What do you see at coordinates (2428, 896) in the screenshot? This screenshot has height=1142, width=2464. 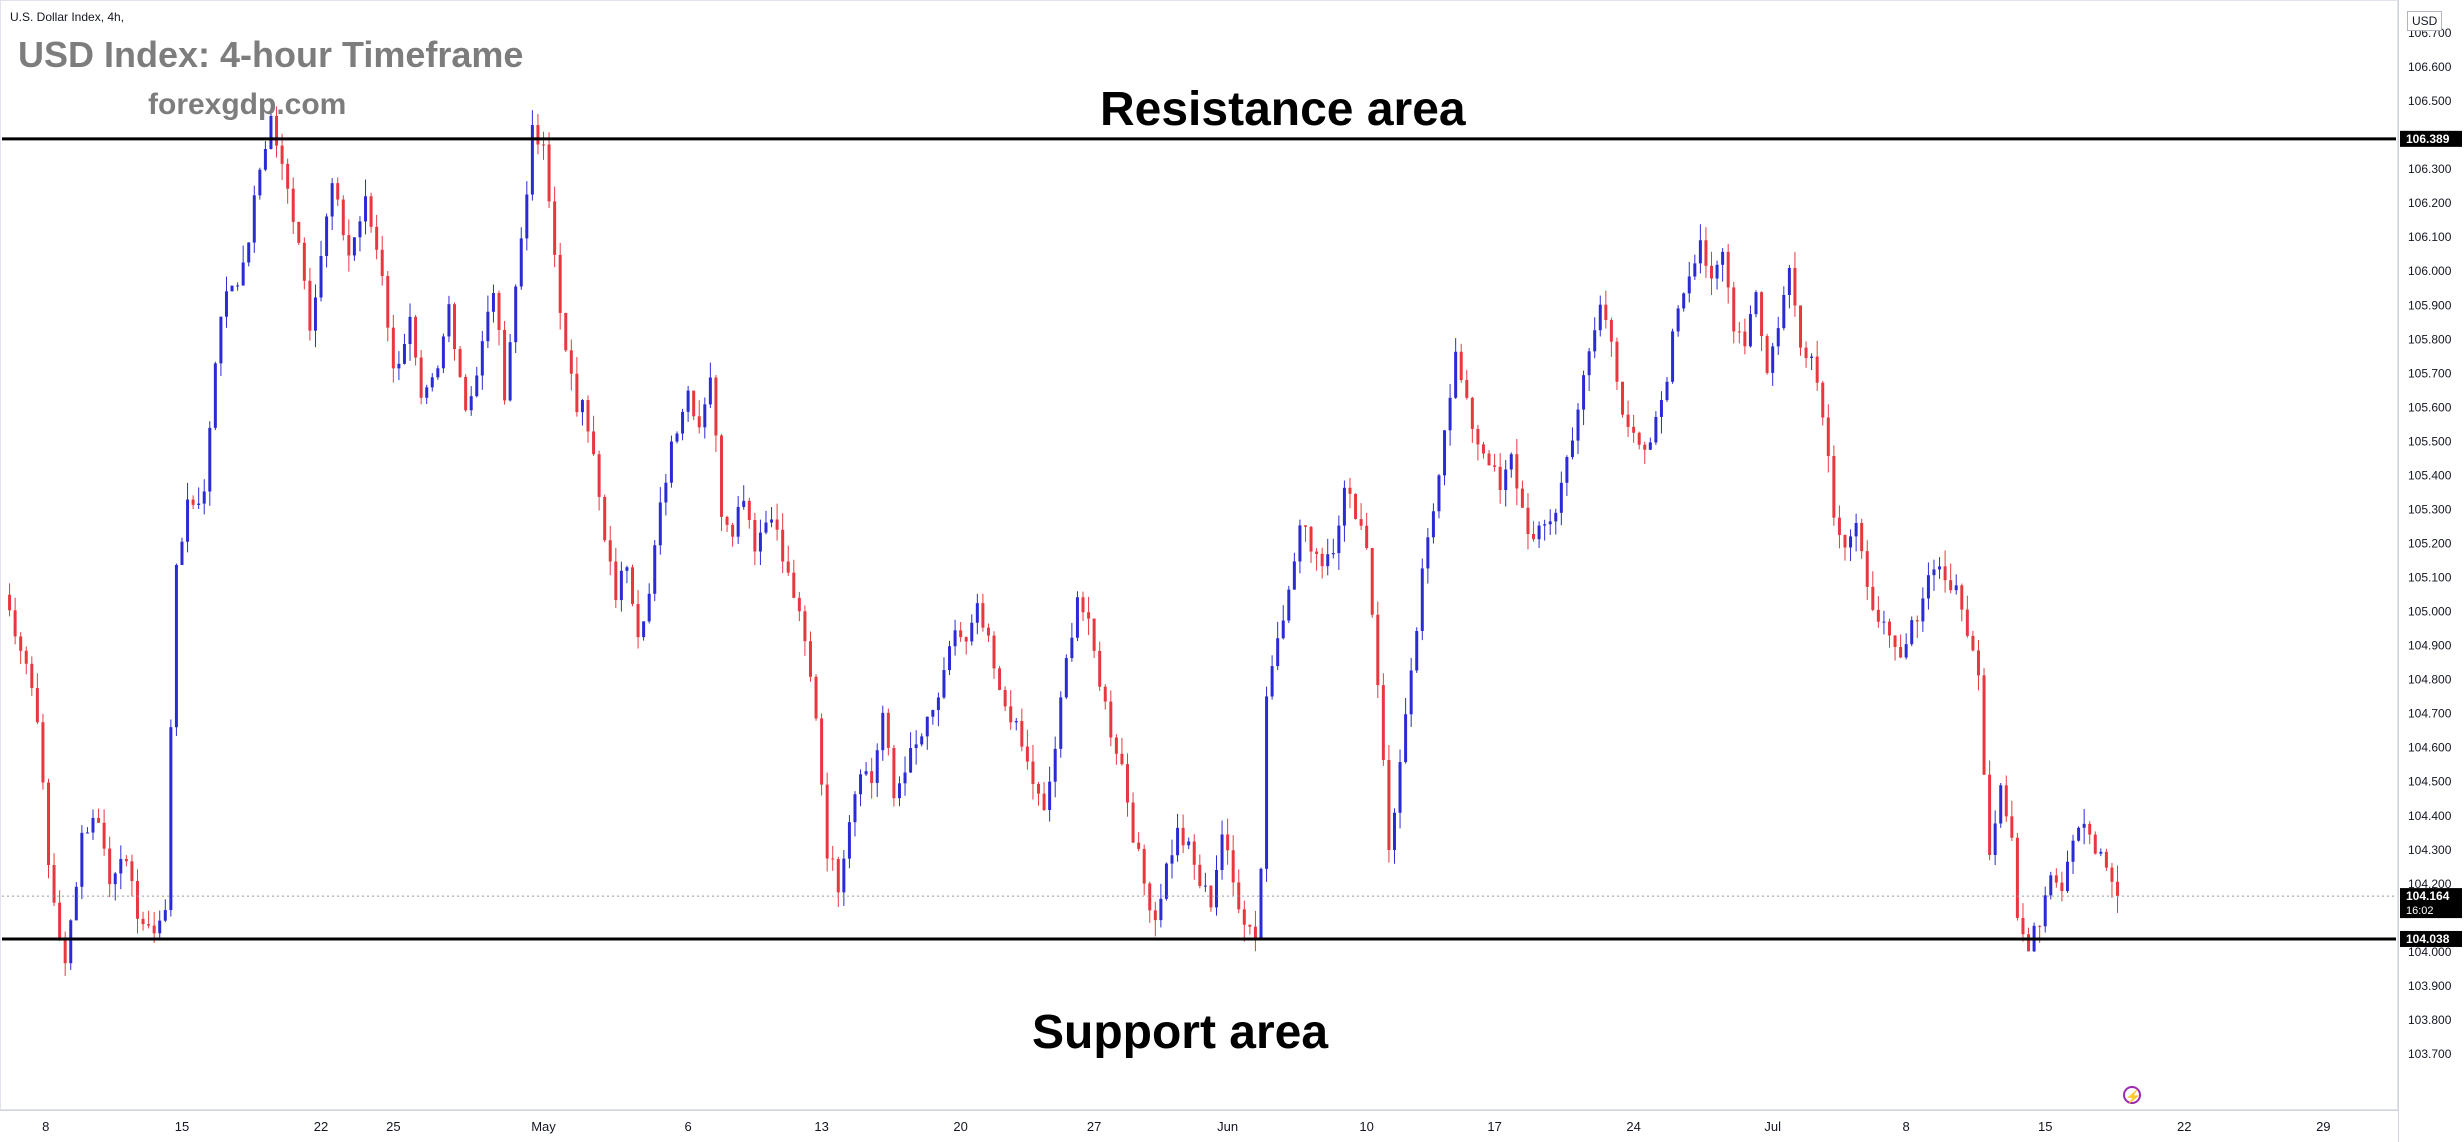 I see `last-price-label: 104.164` at bounding box center [2428, 896].